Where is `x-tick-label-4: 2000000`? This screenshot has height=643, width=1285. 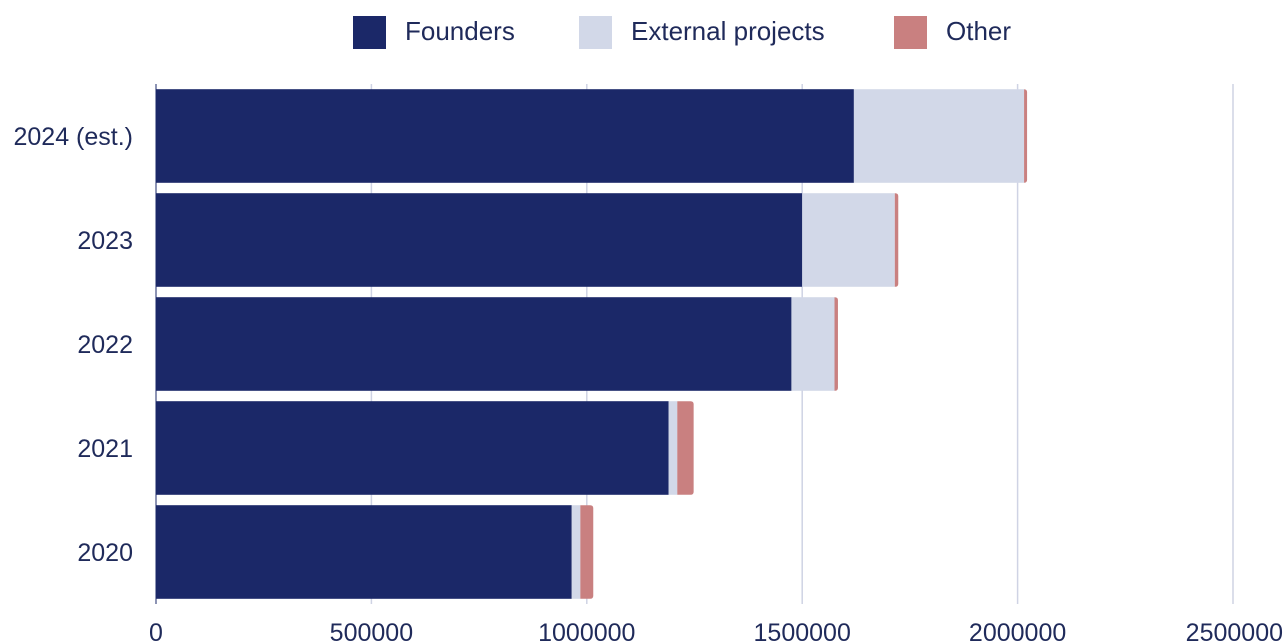
x-tick-label-4: 2000000 is located at coordinates (1017, 631).